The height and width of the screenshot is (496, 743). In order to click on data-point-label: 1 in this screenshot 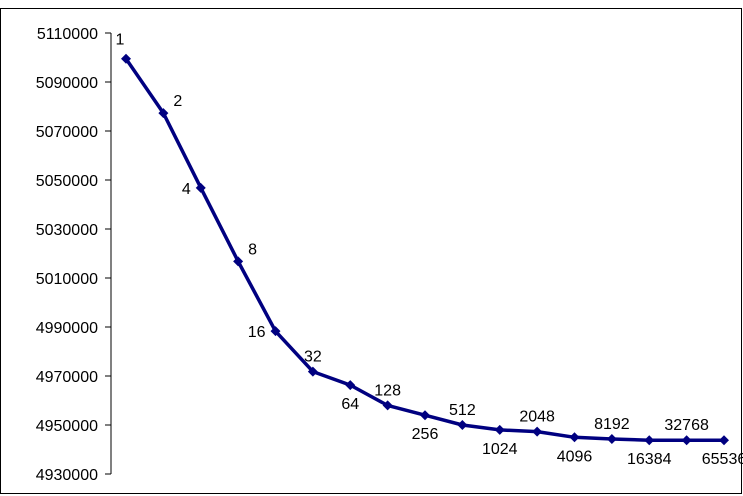, I will do `click(120, 40)`.